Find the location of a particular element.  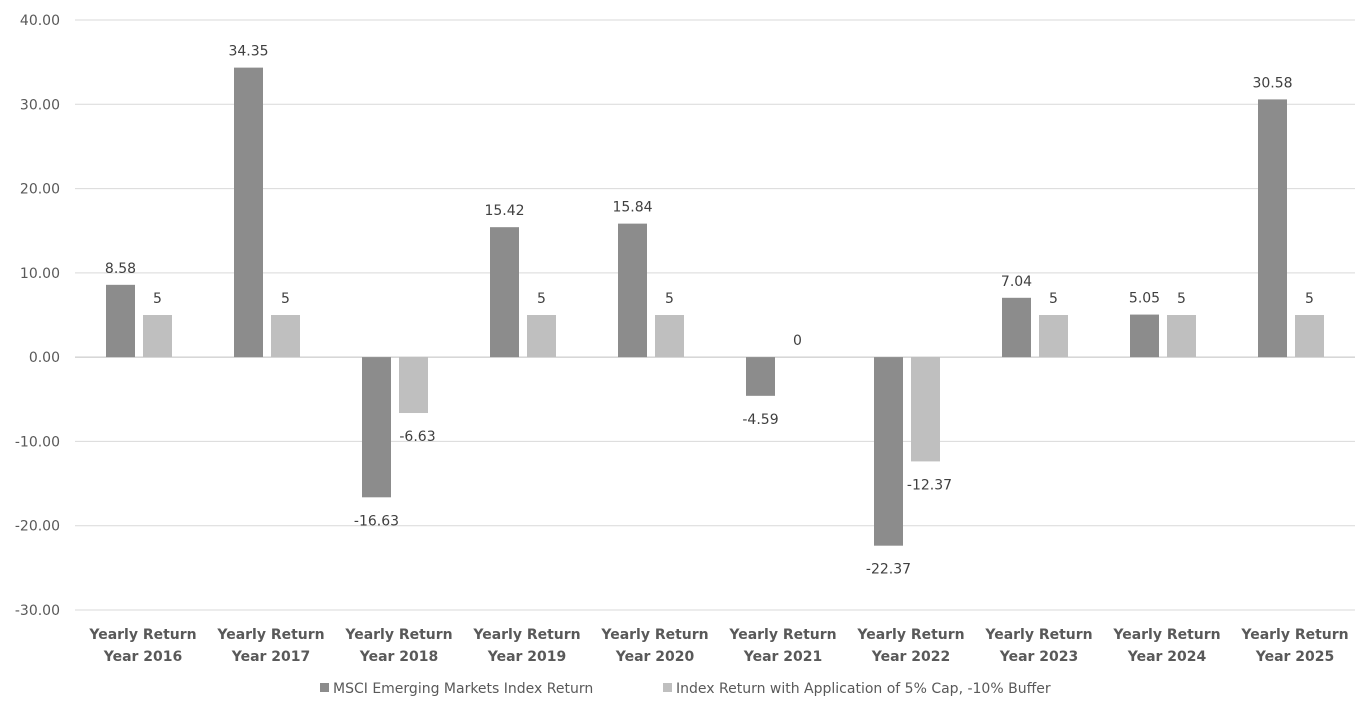

data-label: -22.37 is located at coordinates (888, 570).